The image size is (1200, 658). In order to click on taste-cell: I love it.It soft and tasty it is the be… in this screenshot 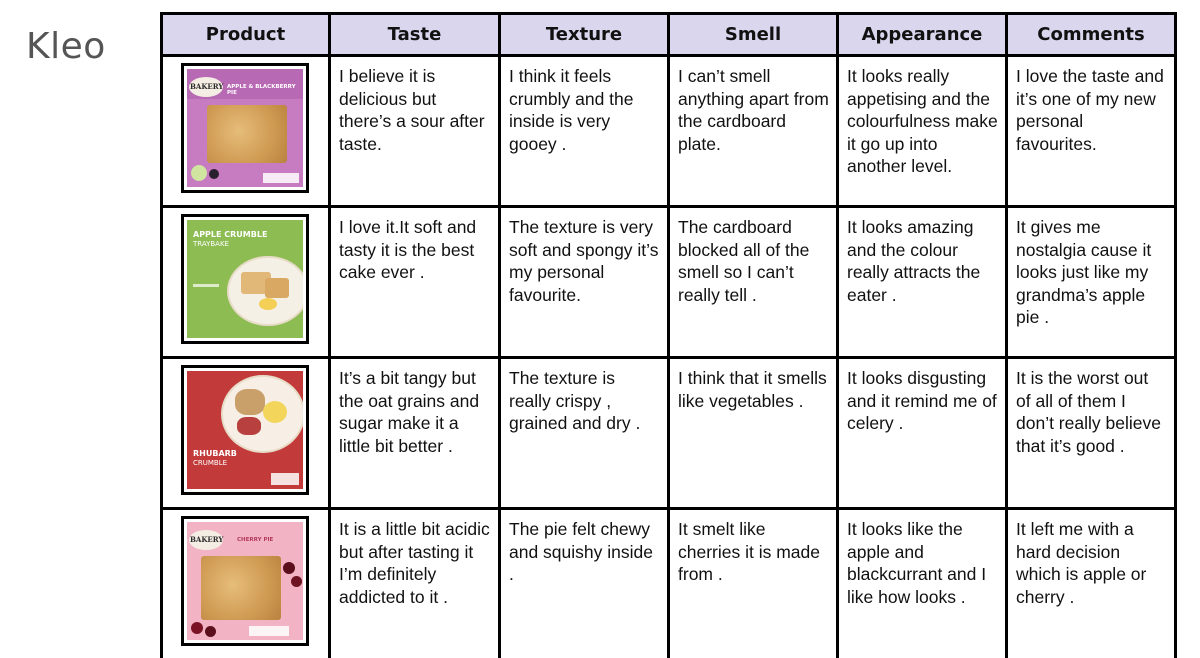, I will do `click(414, 282)`.